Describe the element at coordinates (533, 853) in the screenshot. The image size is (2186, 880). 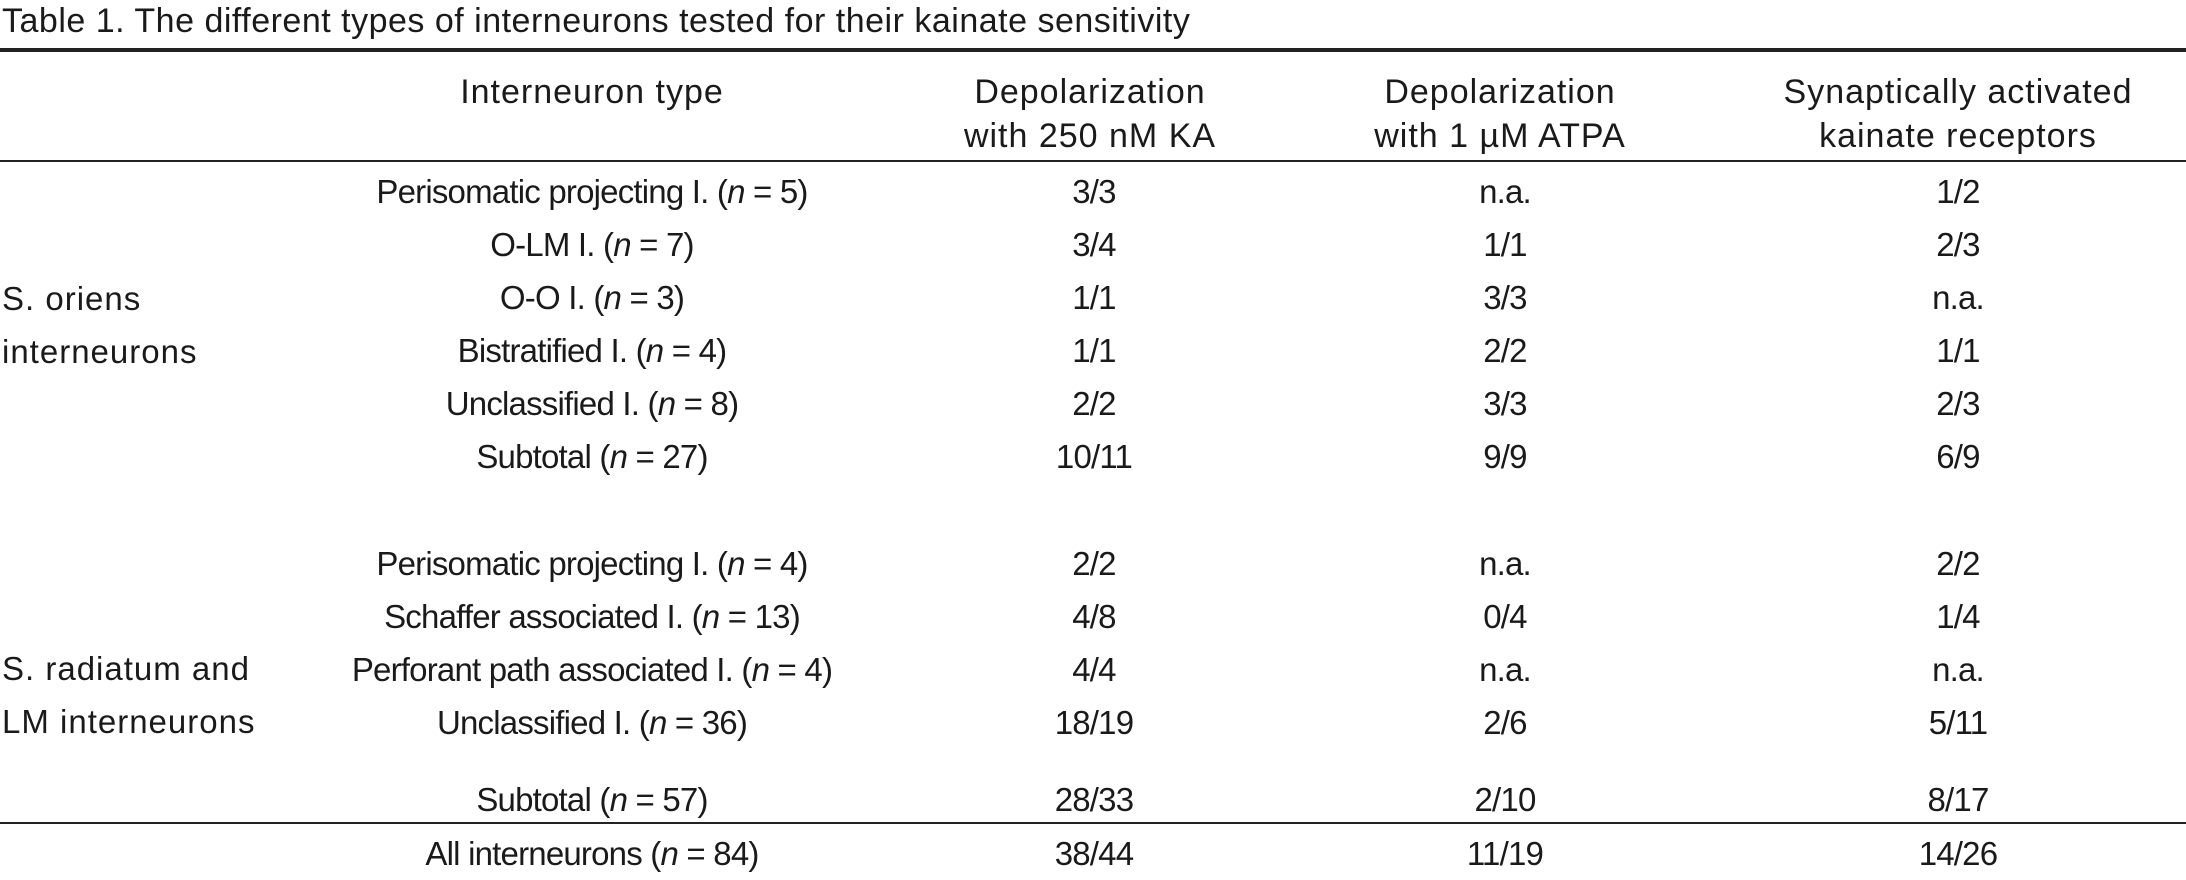
I see `interneuron-name: All interneurons` at that location.